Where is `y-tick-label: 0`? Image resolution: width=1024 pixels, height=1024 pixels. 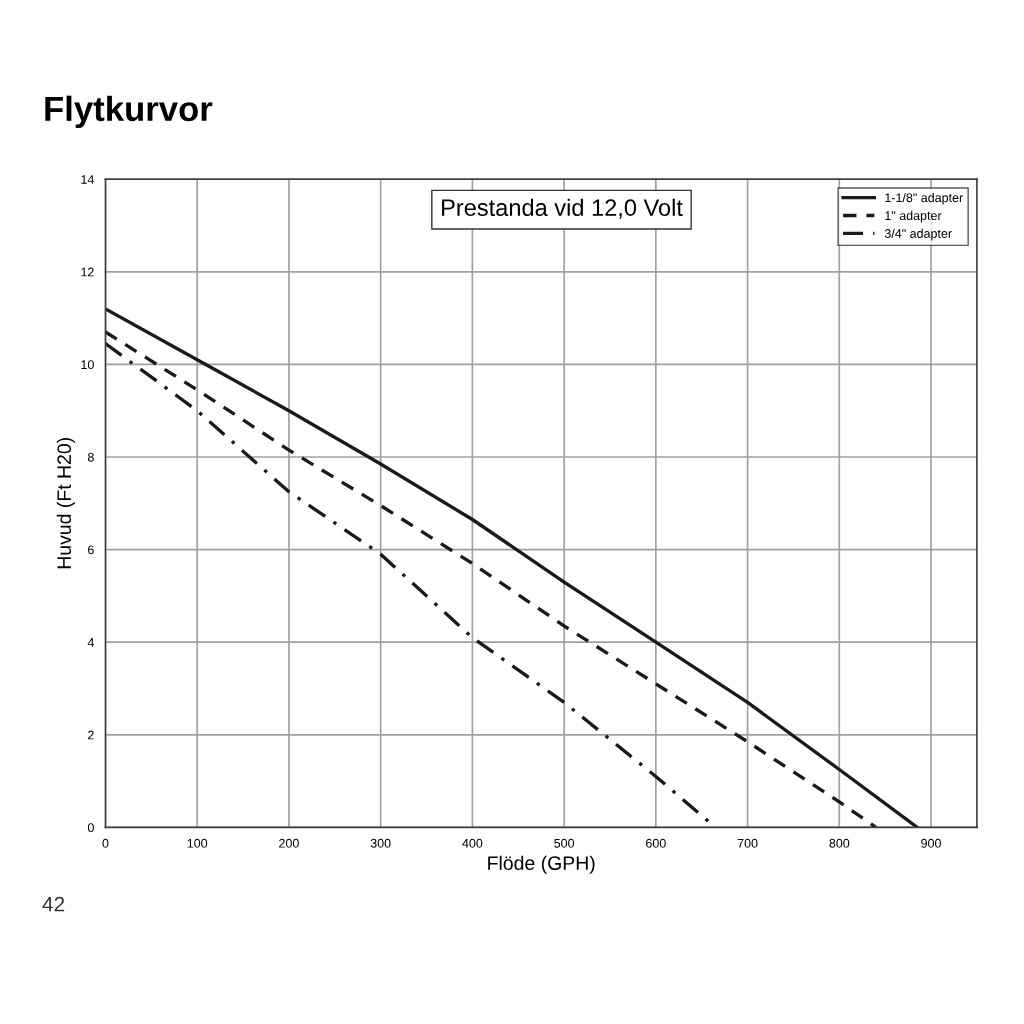
y-tick-label: 0 is located at coordinates (90, 828).